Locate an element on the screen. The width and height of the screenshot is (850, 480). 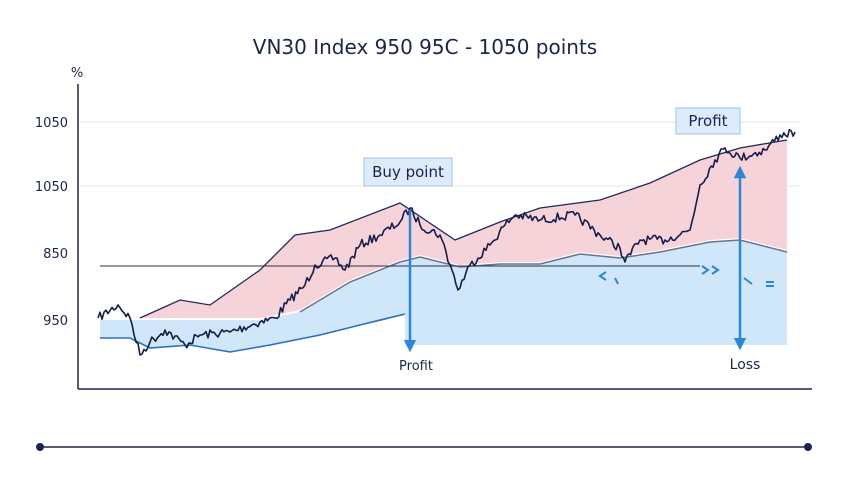
lower-envelope is located at coordinates (543, 276).